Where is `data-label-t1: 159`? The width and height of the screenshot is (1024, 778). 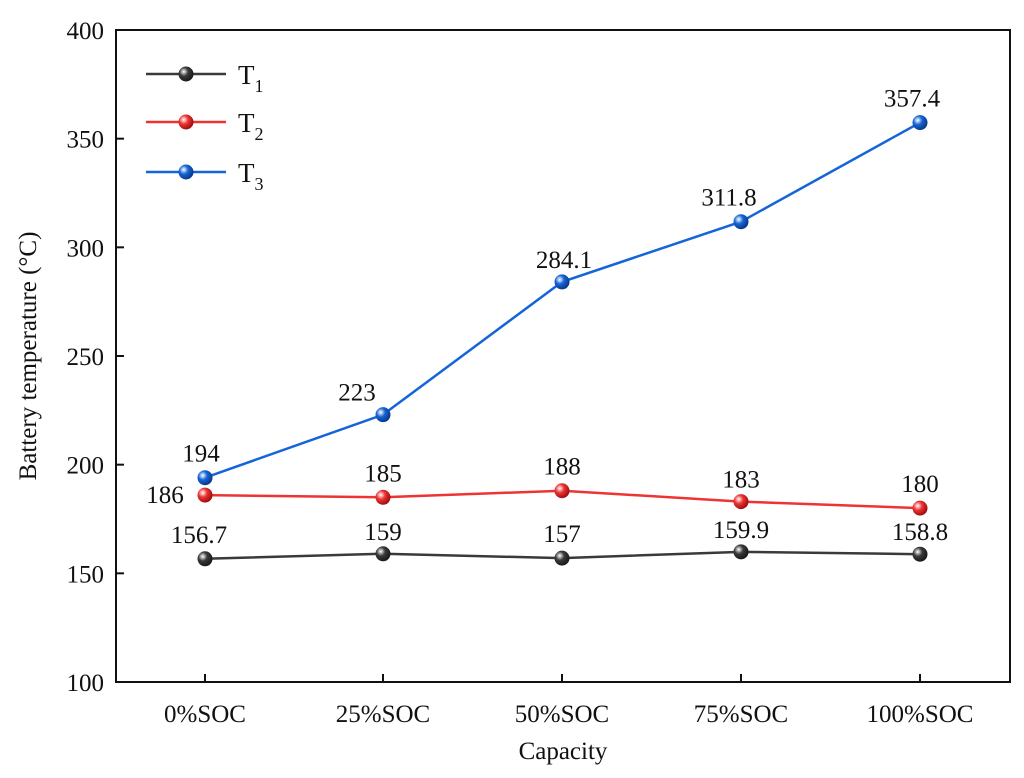 data-label-t1: 159 is located at coordinates (383, 532).